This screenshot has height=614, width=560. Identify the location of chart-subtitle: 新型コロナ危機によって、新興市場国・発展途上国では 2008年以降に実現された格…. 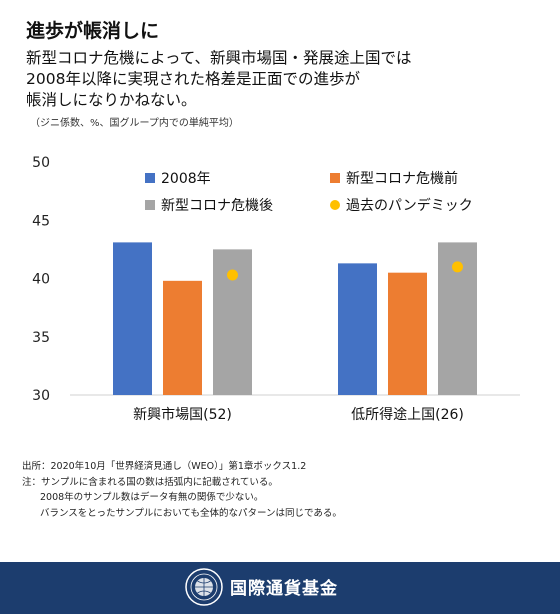
(219, 79).